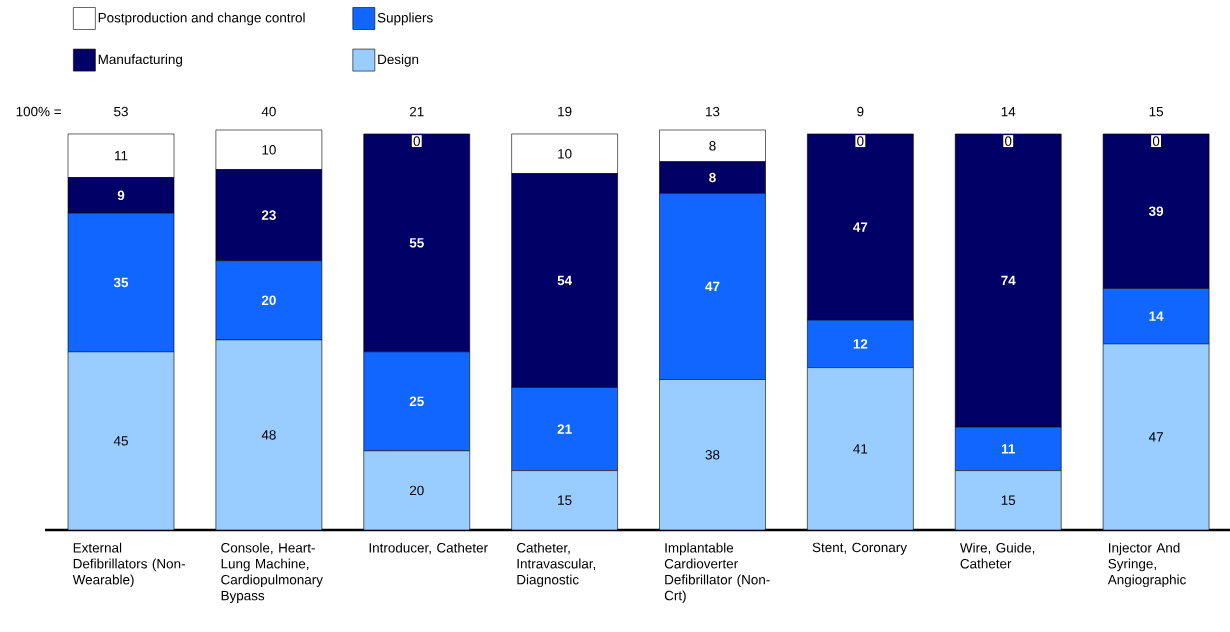 This screenshot has width=1230, height=632. Describe the element at coordinates (565, 111) in the screenshot. I see `text: 19` at that location.